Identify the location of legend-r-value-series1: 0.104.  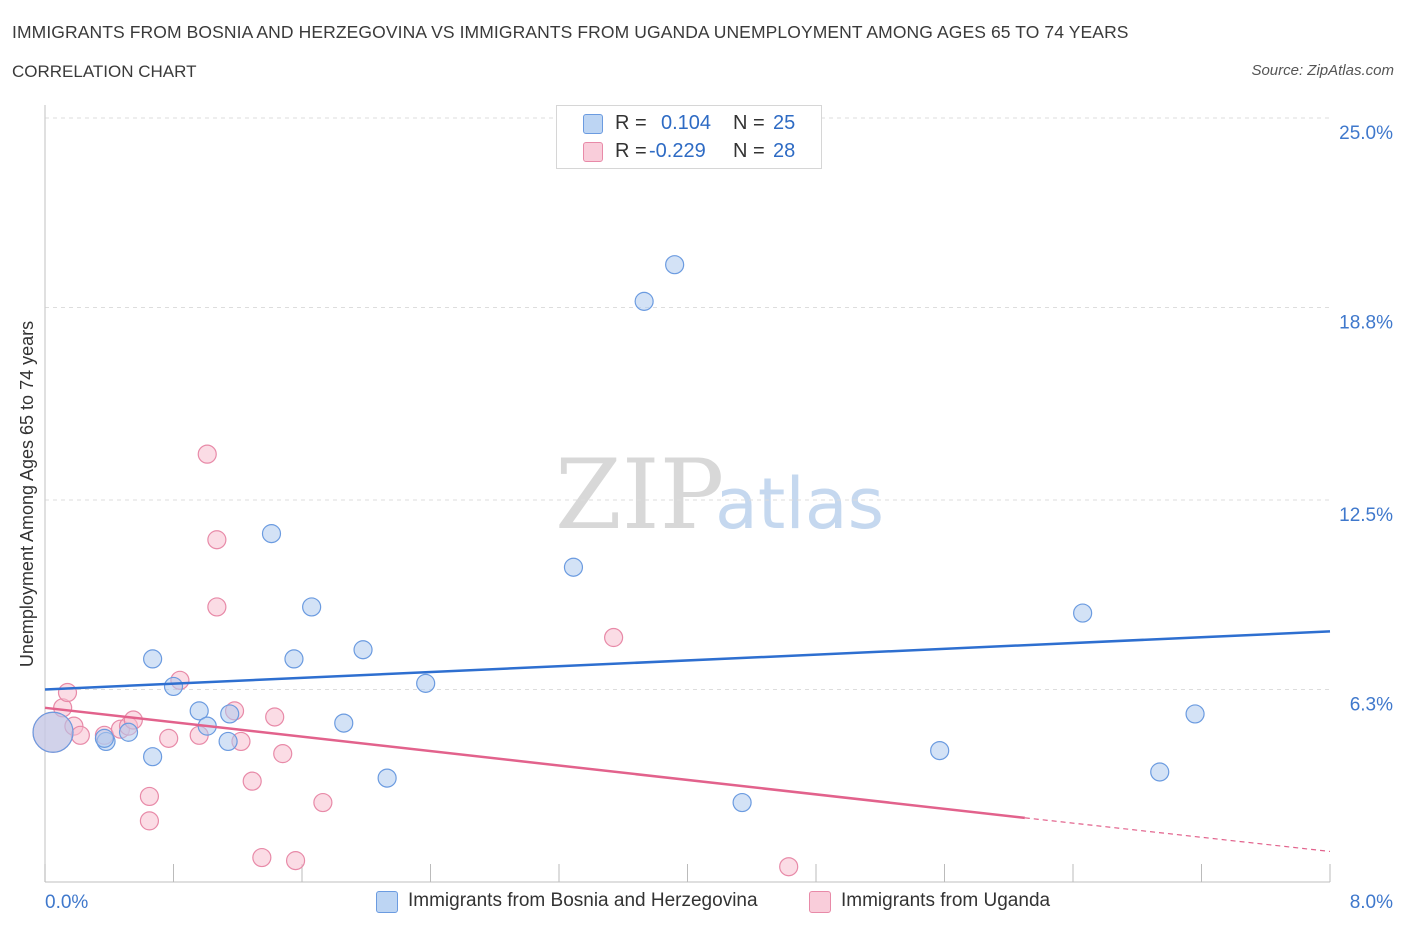
(686, 123).